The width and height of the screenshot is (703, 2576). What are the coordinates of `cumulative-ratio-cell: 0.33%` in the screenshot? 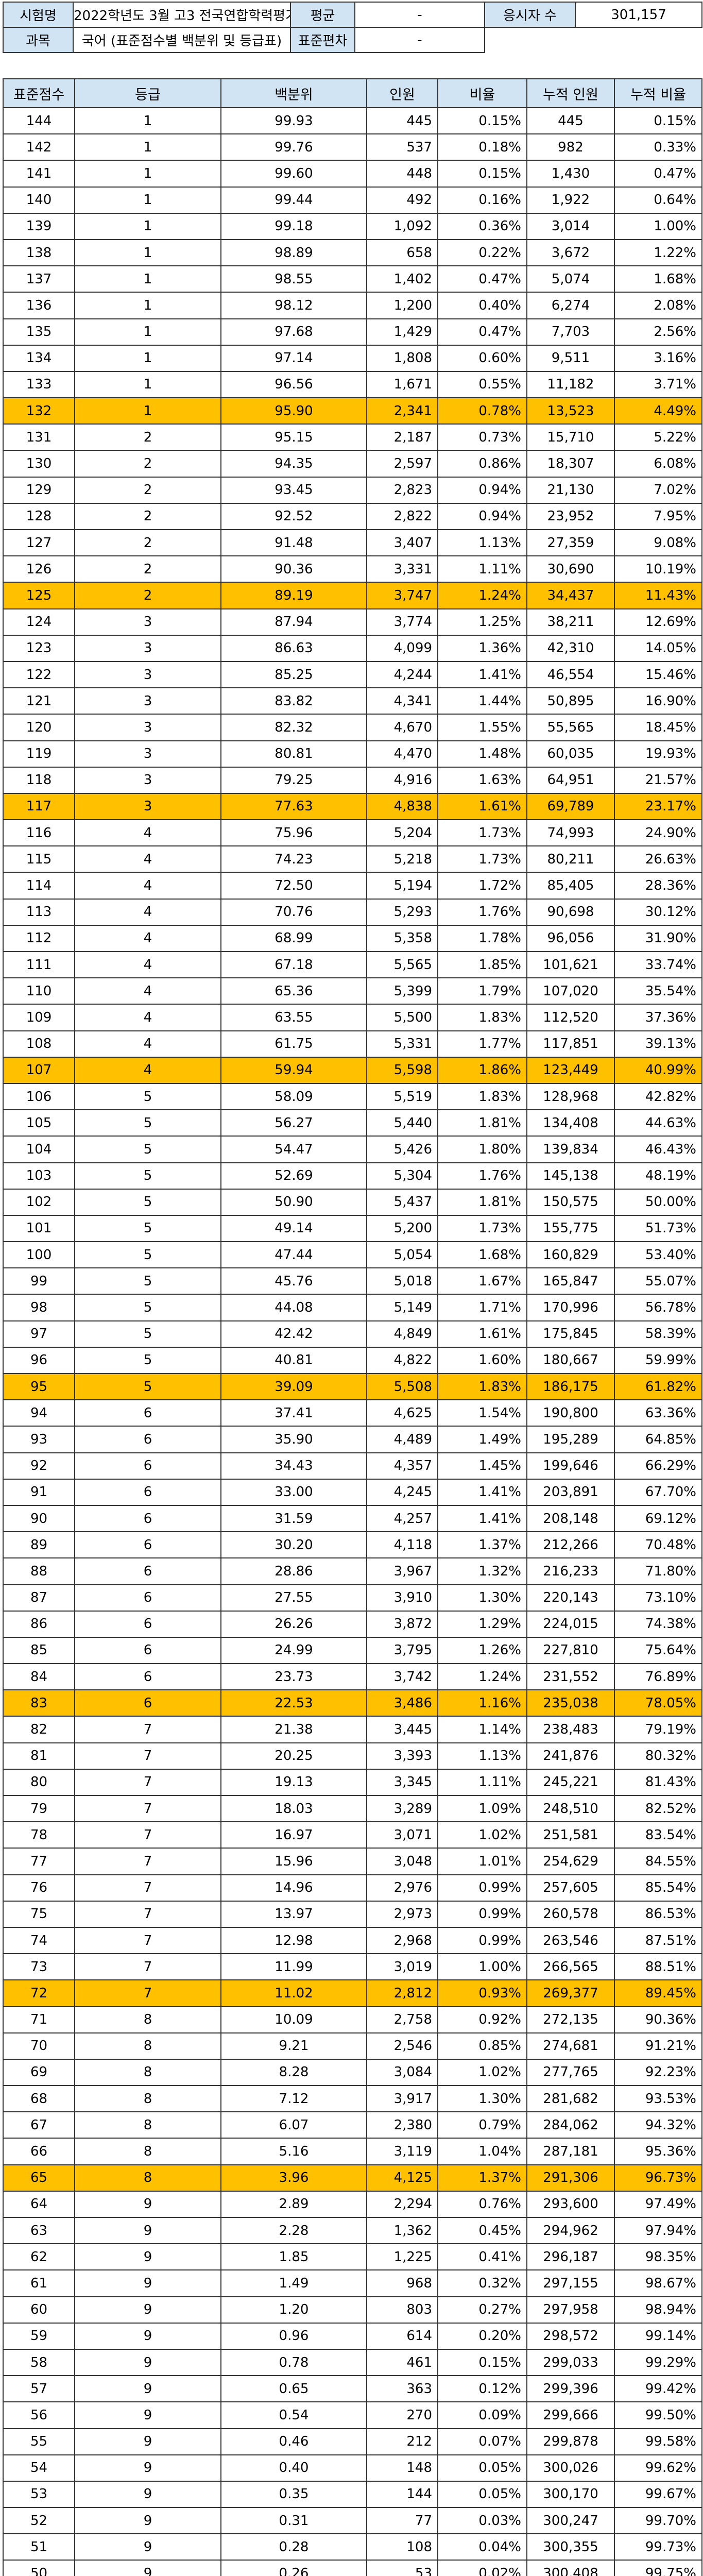 It's located at (658, 147).